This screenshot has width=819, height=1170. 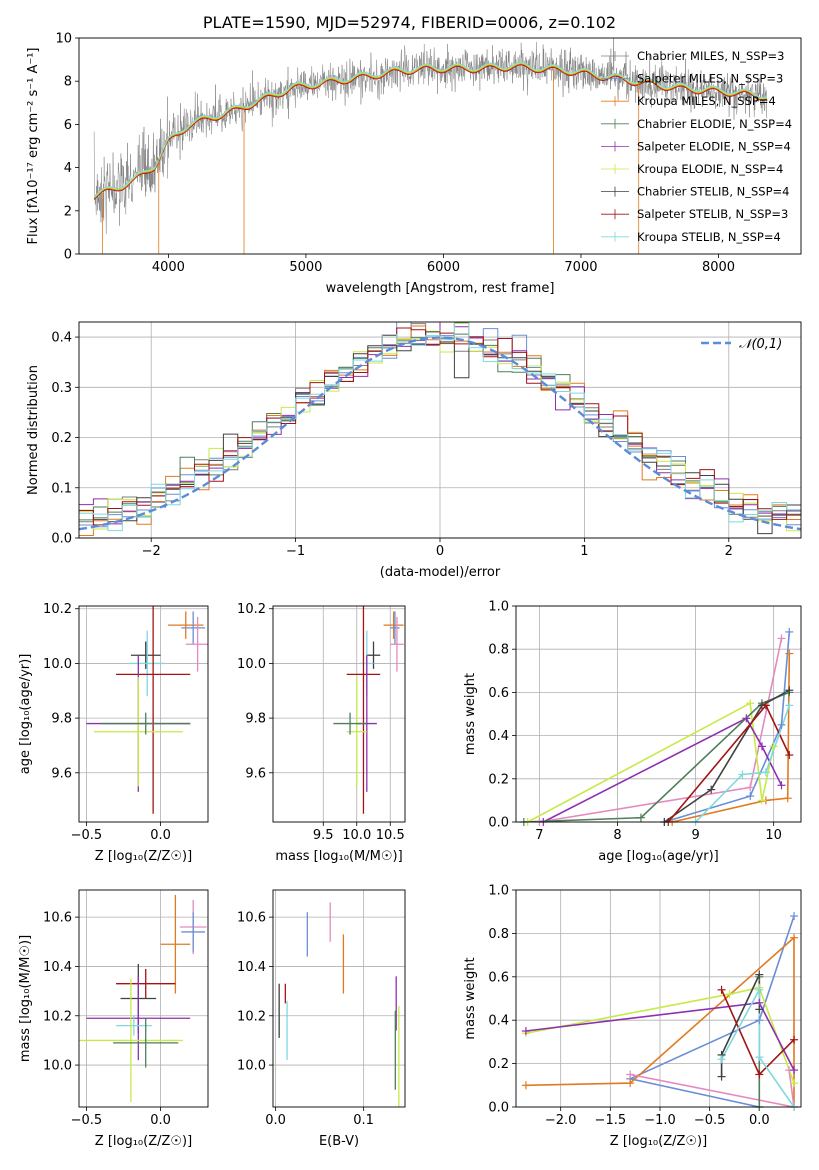 I want to click on x-tick-label: −1.5, so click(x=611, y=1120).